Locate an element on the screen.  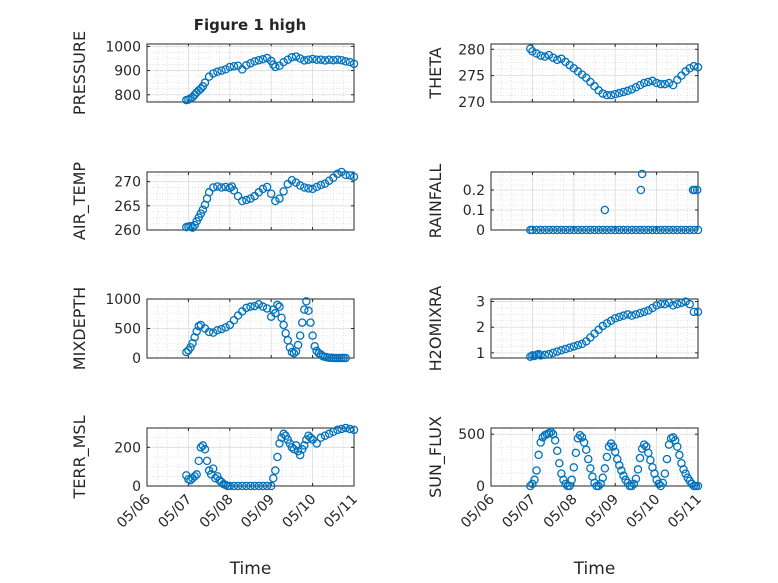
y-tick-label: 270 is located at coordinates (127, 183).